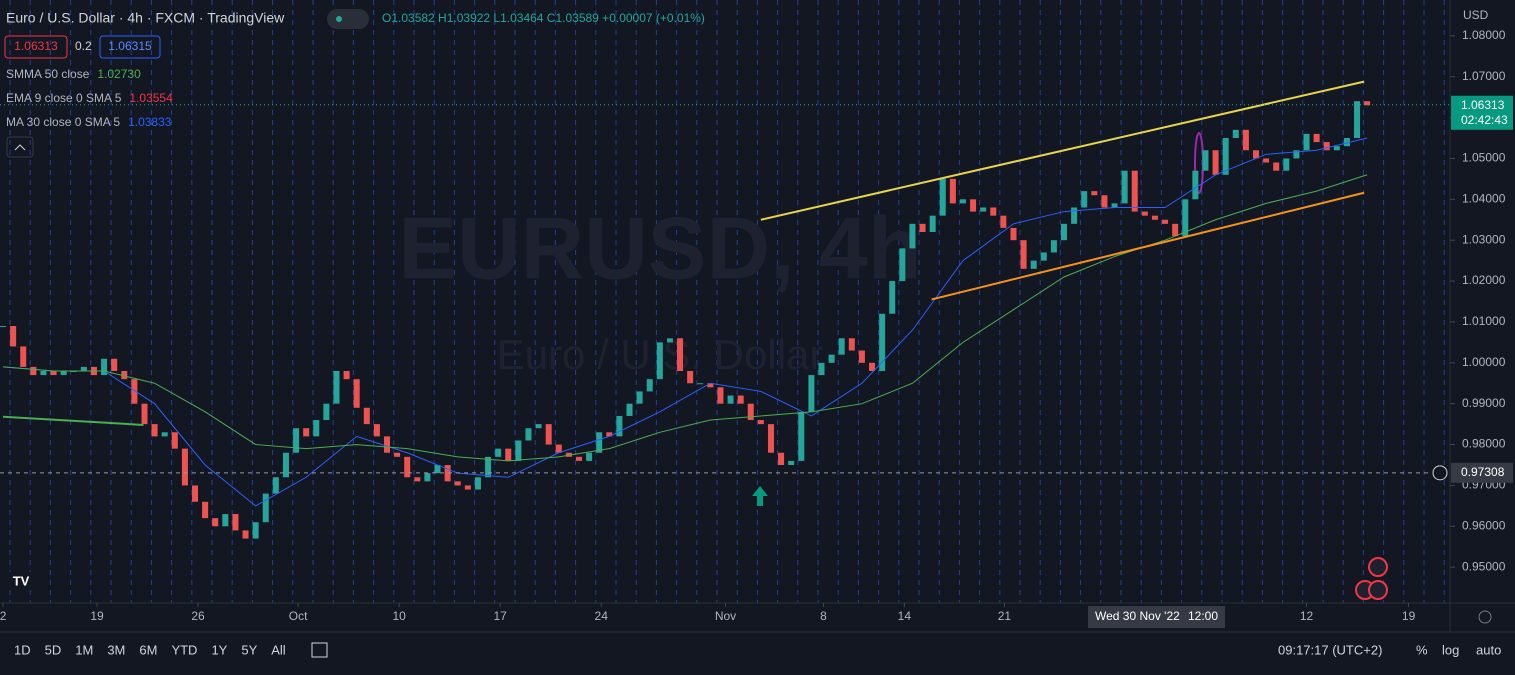 Image resolution: width=1515 pixels, height=675 pixels. I want to click on x-tick-label: 24, so click(602, 616).